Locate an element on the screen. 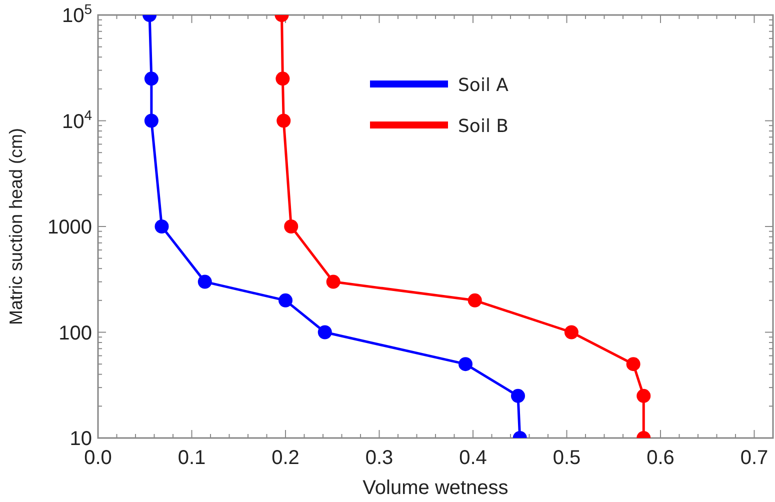 The height and width of the screenshot is (502, 775). y-axis-title: Matric suction head (cm) is located at coordinates (16, 227).